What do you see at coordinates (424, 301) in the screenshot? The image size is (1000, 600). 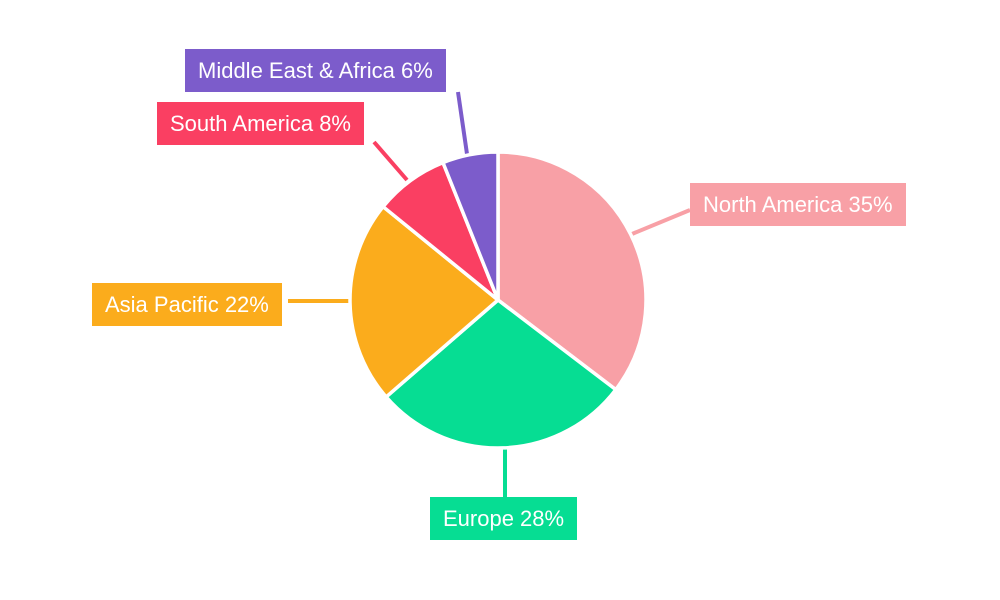 I see `pie-slice-asia-pacific` at bounding box center [424, 301].